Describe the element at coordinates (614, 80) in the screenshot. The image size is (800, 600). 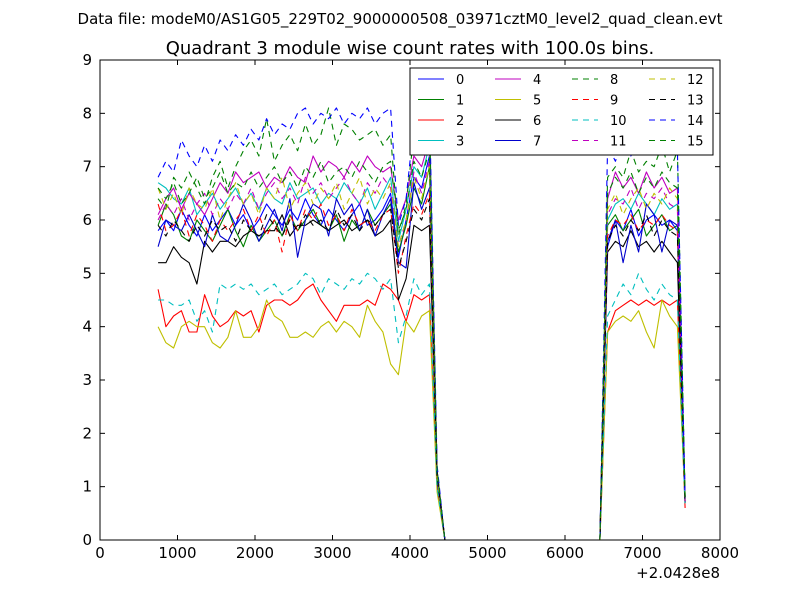
I see `legend-label-8: 8` at that location.